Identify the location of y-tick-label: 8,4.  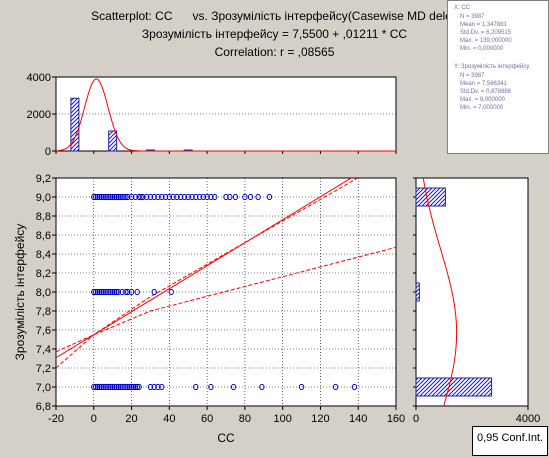
(43, 255).